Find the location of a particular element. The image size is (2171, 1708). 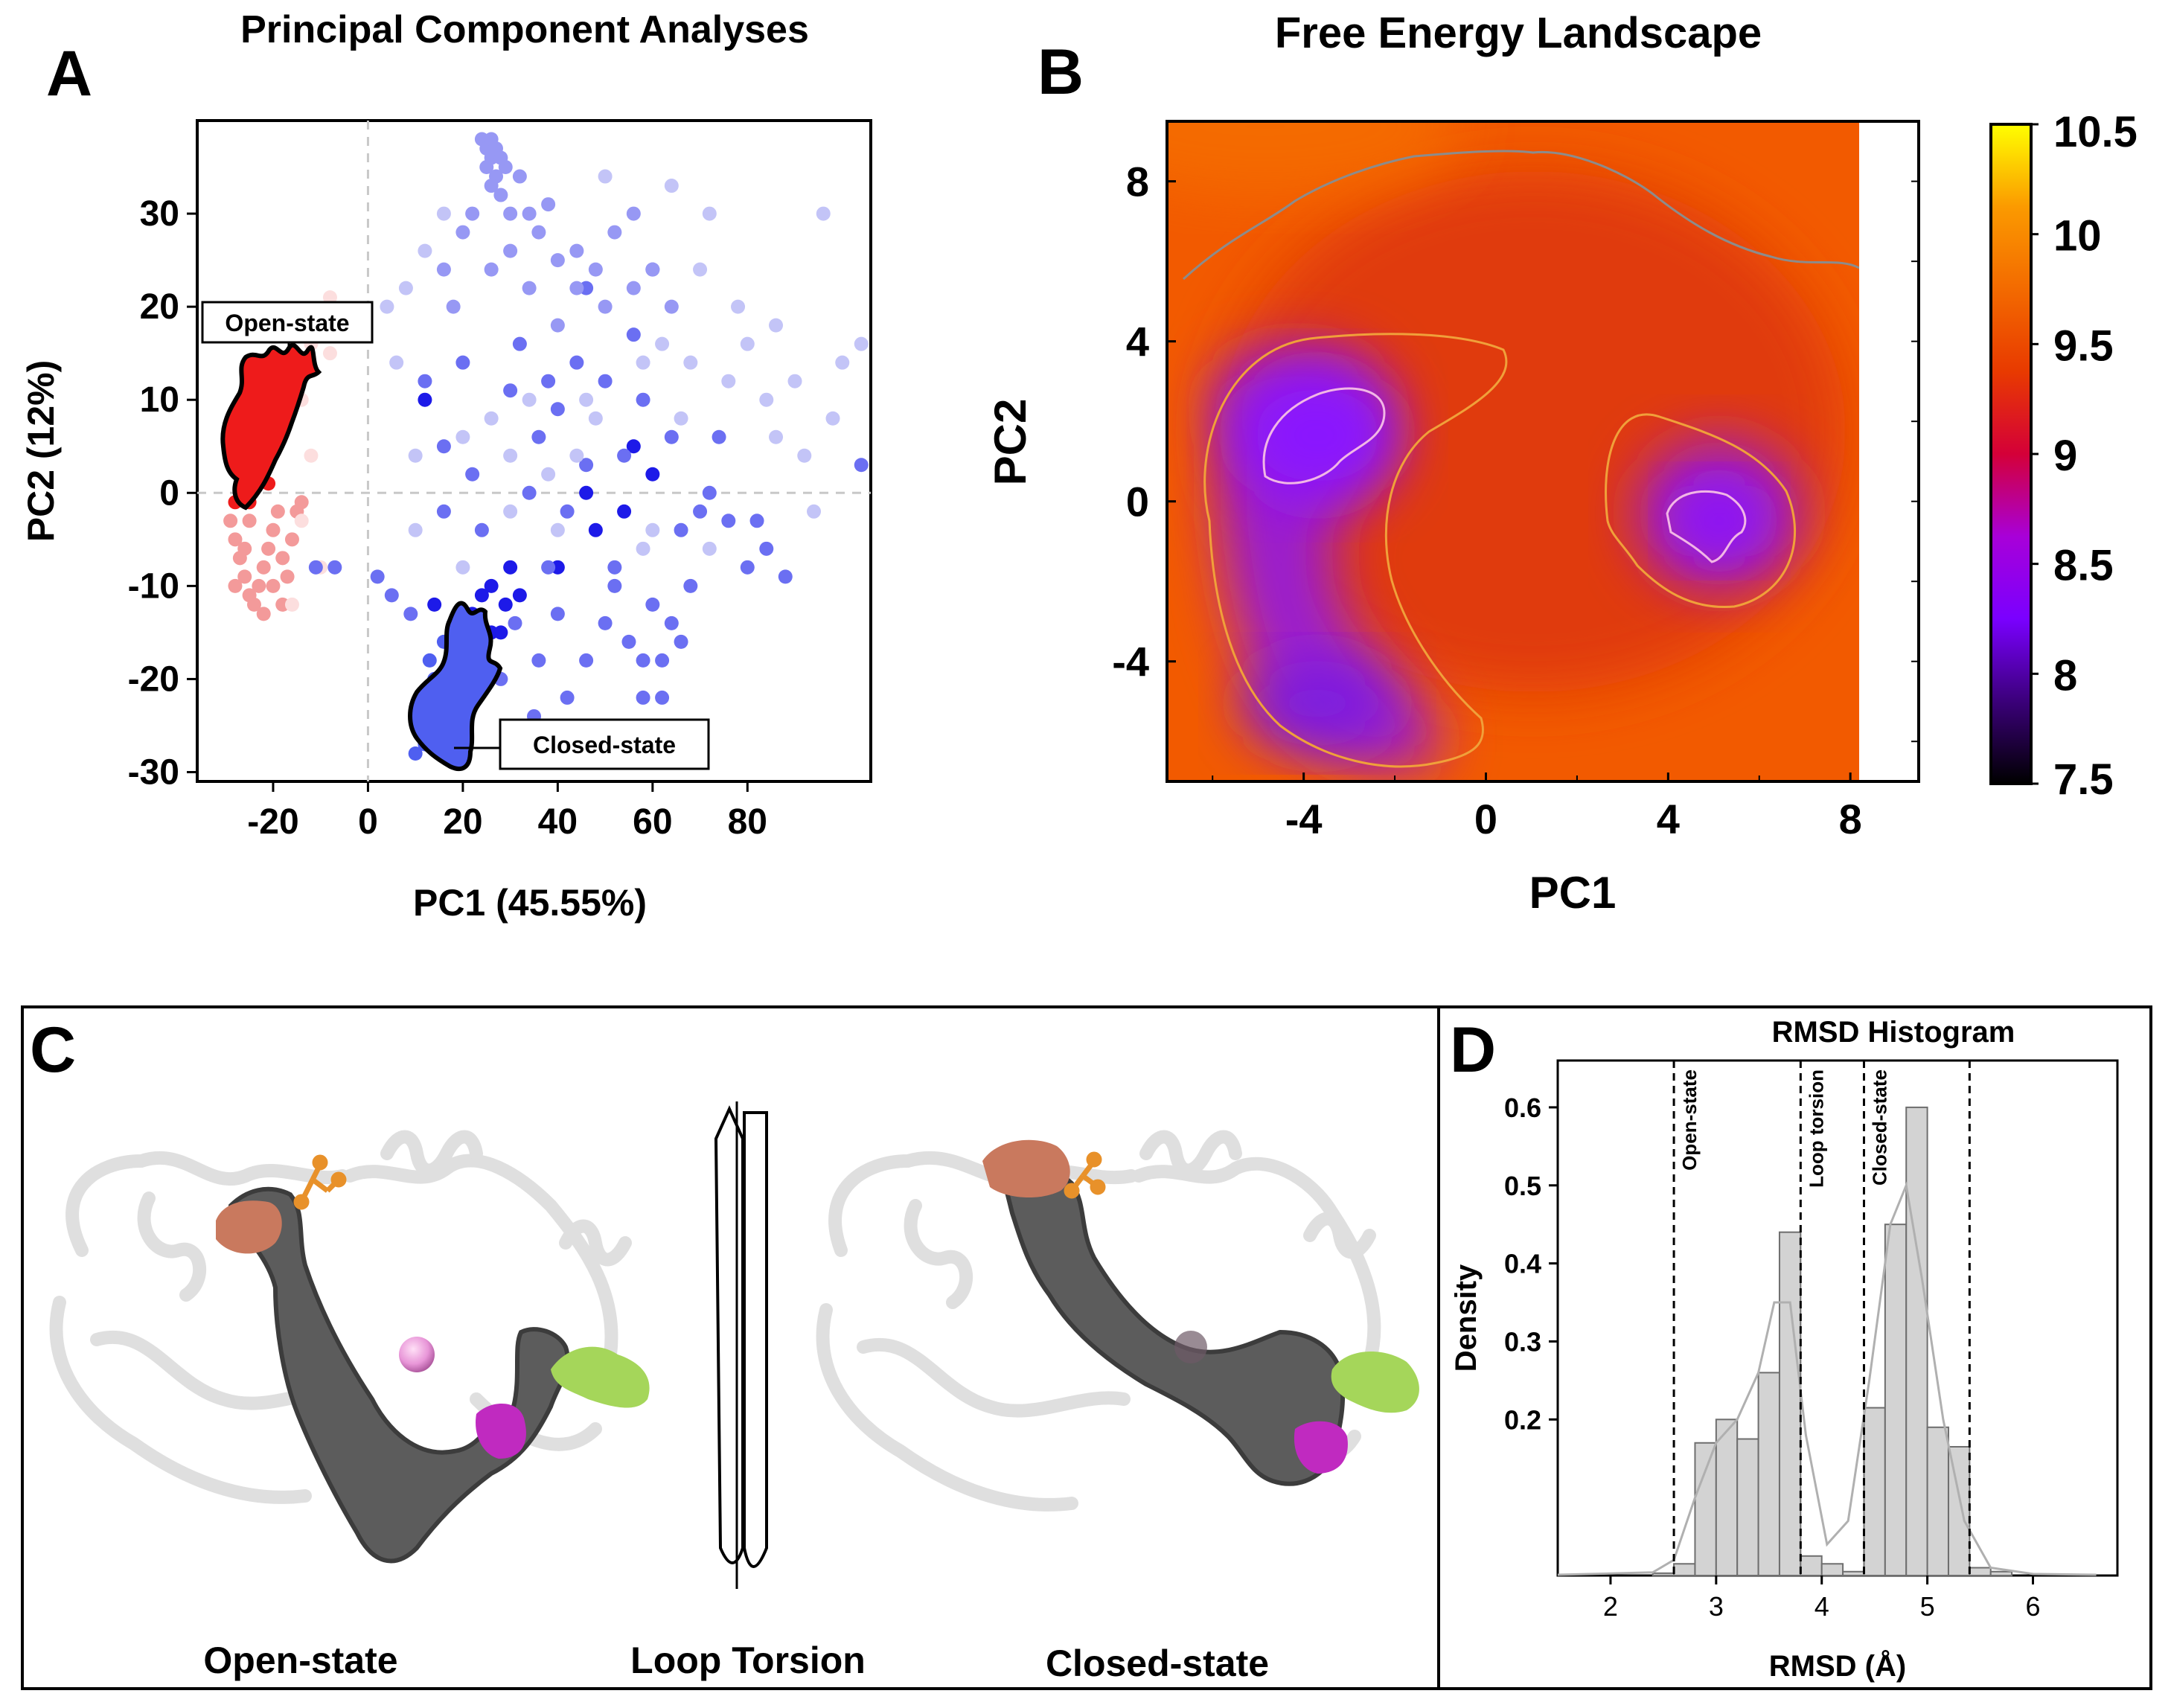

closed-loop-surface is located at coordinates (1174, 1328).